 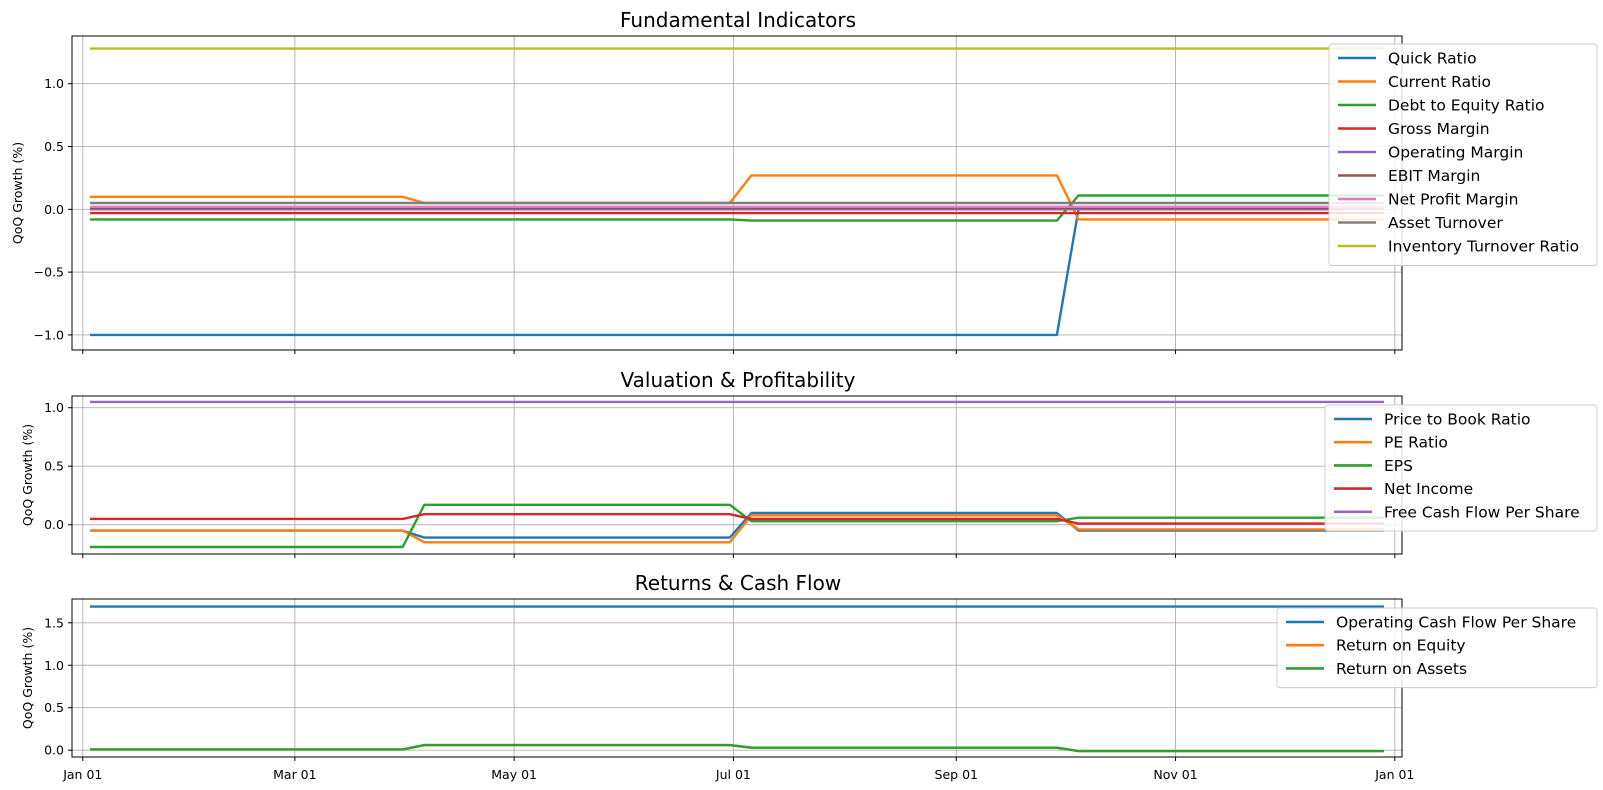 What do you see at coordinates (1398, 466) in the screenshot?
I see `legend-label: EPS` at bounding box center [1398, 466].